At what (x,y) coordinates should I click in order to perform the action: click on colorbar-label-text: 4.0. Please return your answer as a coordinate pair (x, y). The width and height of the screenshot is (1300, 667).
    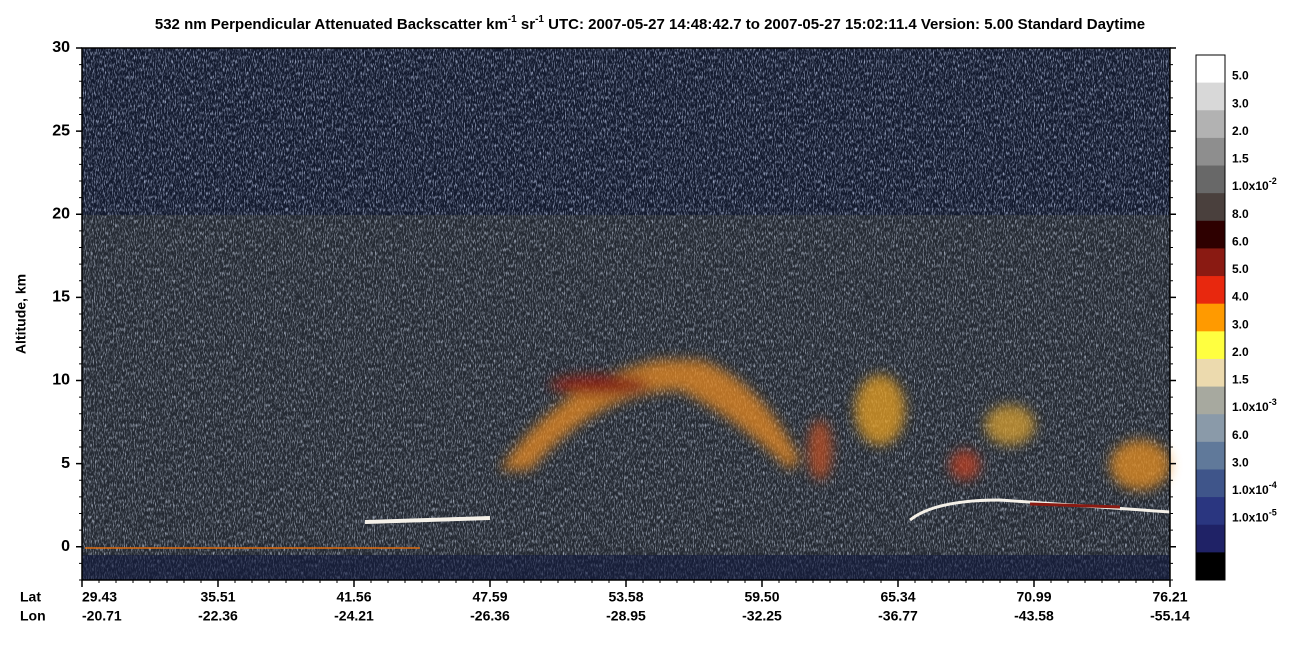
    Looking at the image, I should click on (1240, 297).